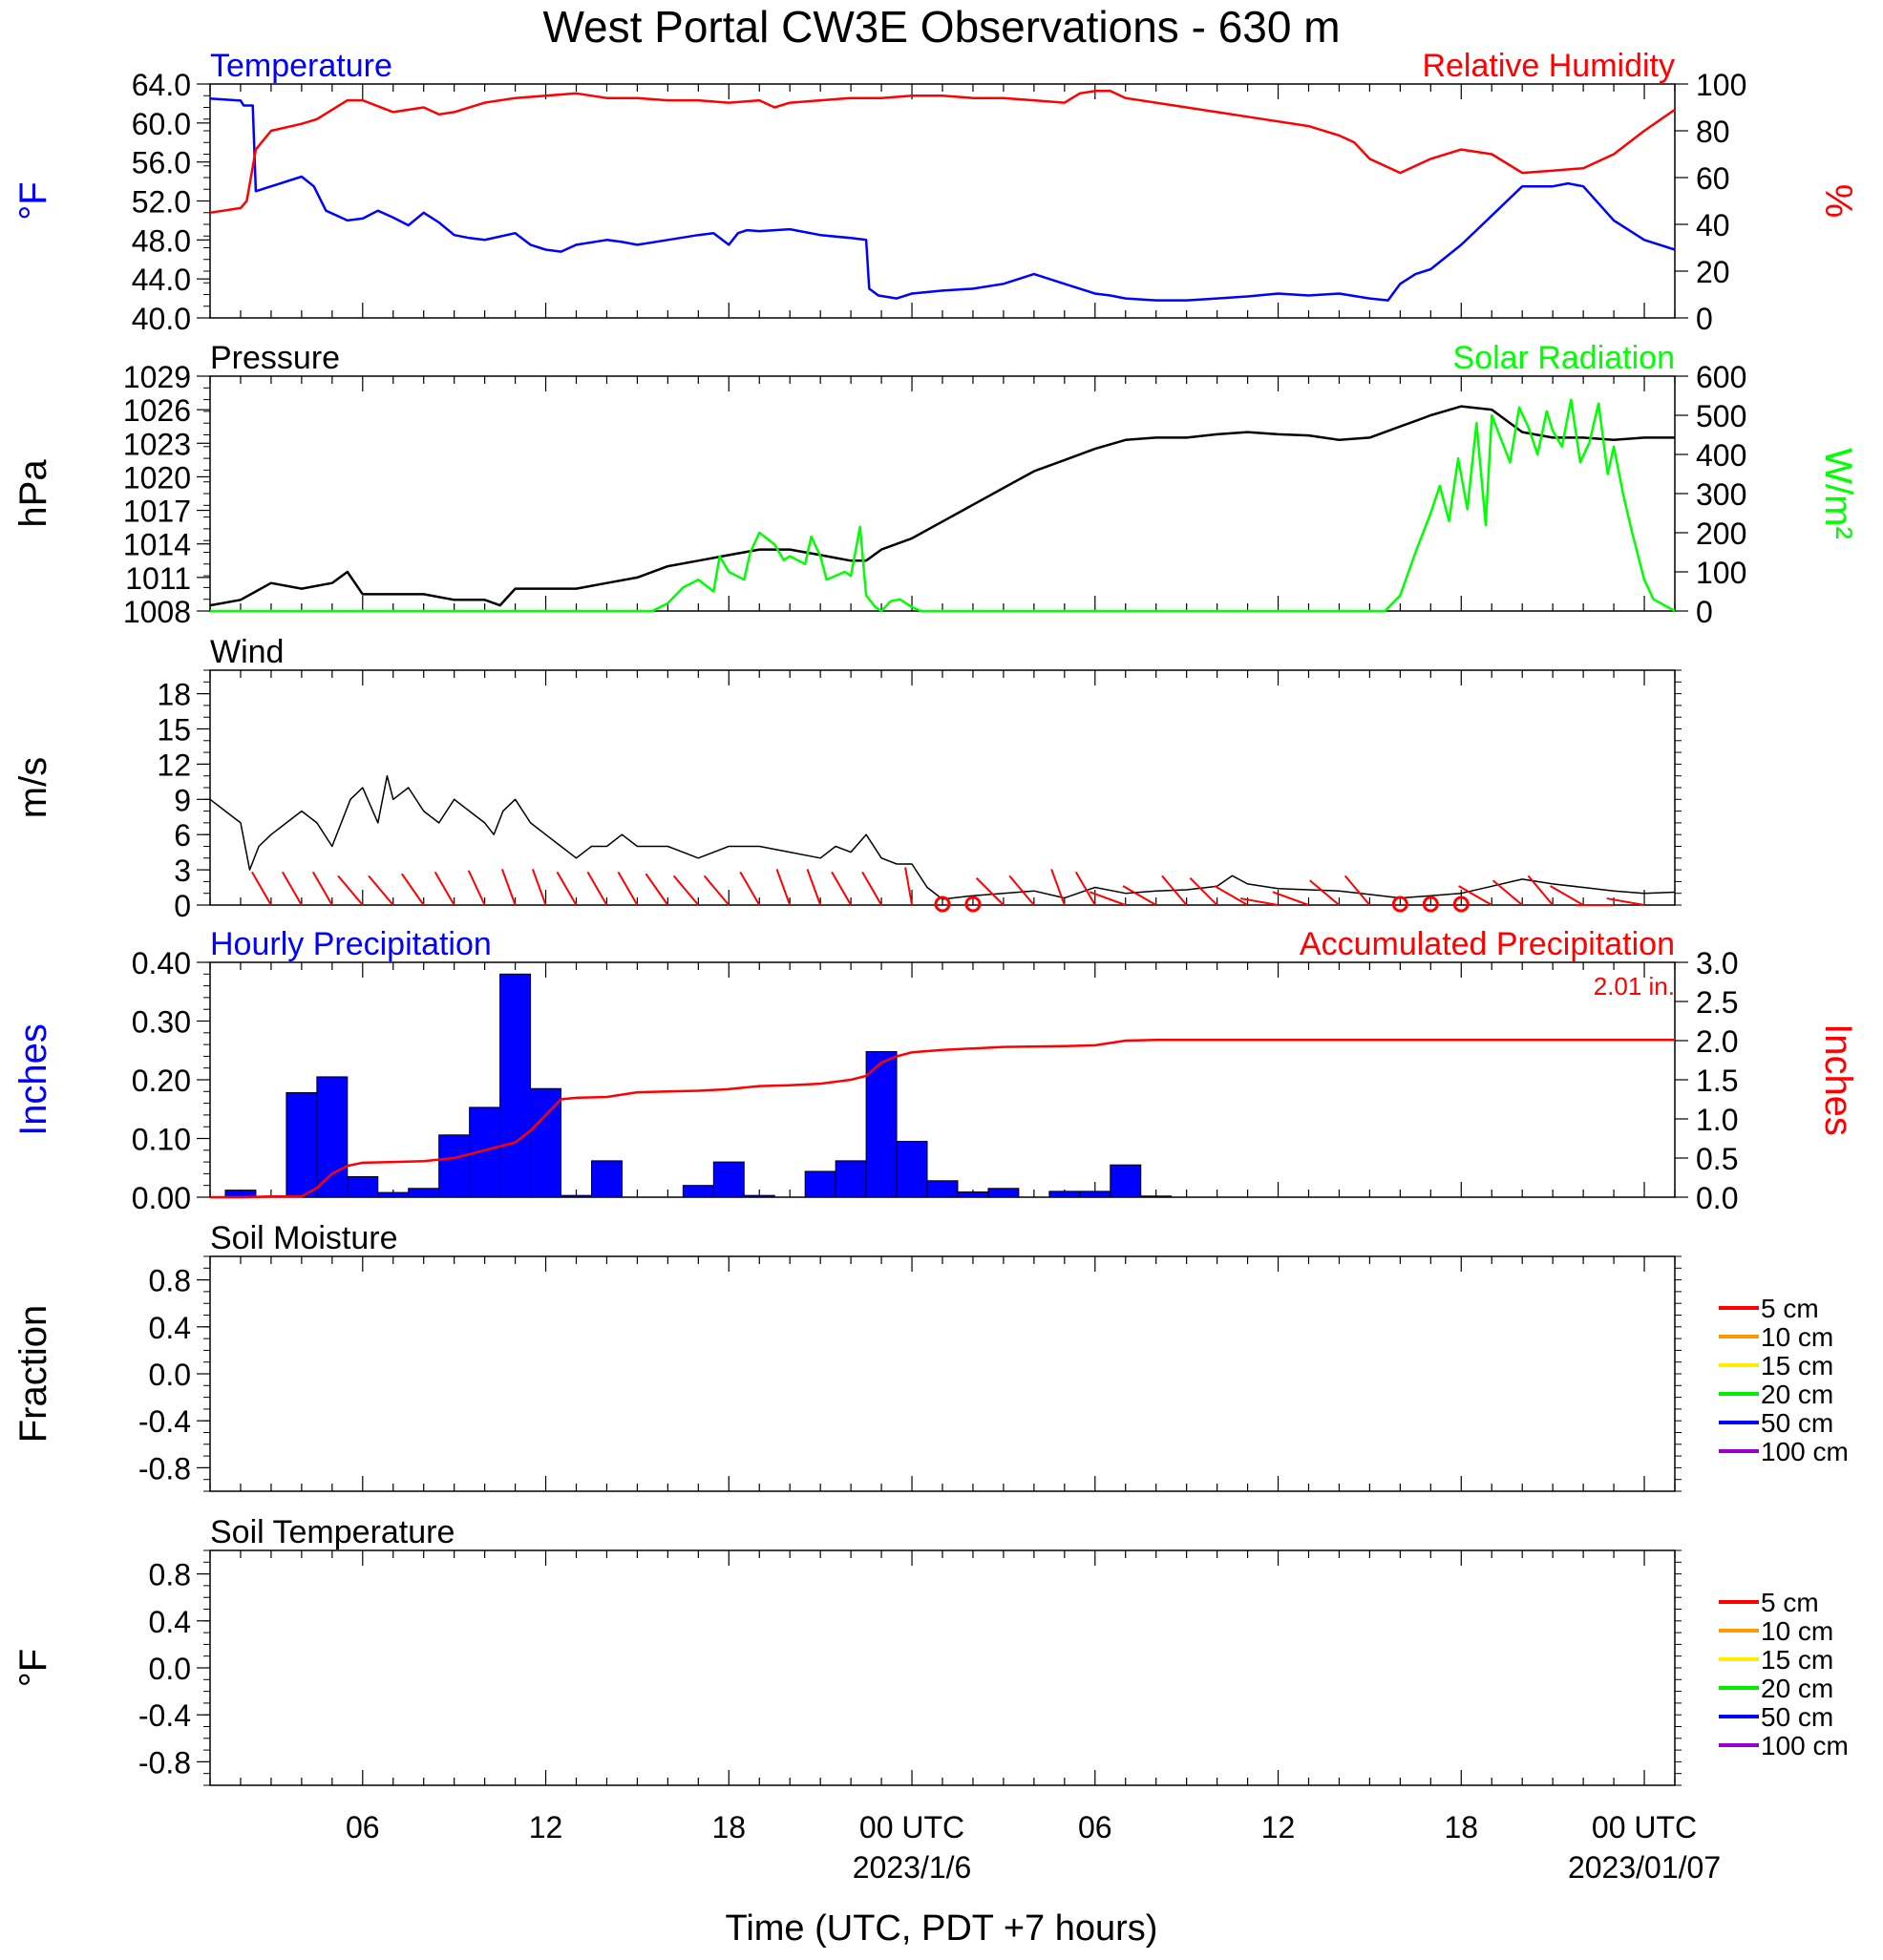 The width and height of the screenshot is (1883, 1960). I want to click on y-tick-label-left: 64.0, so click(161, 85).